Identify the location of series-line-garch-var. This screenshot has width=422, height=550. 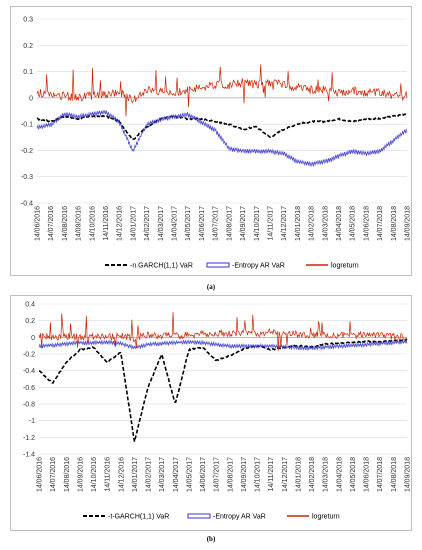
(222, 127).